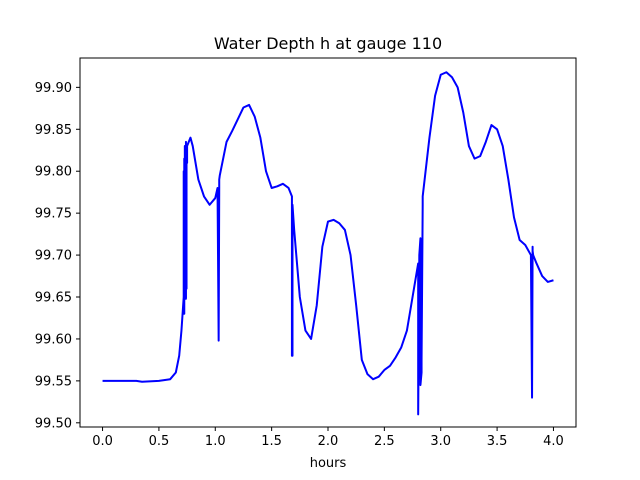 This screenshot has height=480, width=640. I want to click on x-axis: 0.0 0.5 1.0 1.5 2.0 2.5 3.0 3.5 4.0, so click(328, 438).